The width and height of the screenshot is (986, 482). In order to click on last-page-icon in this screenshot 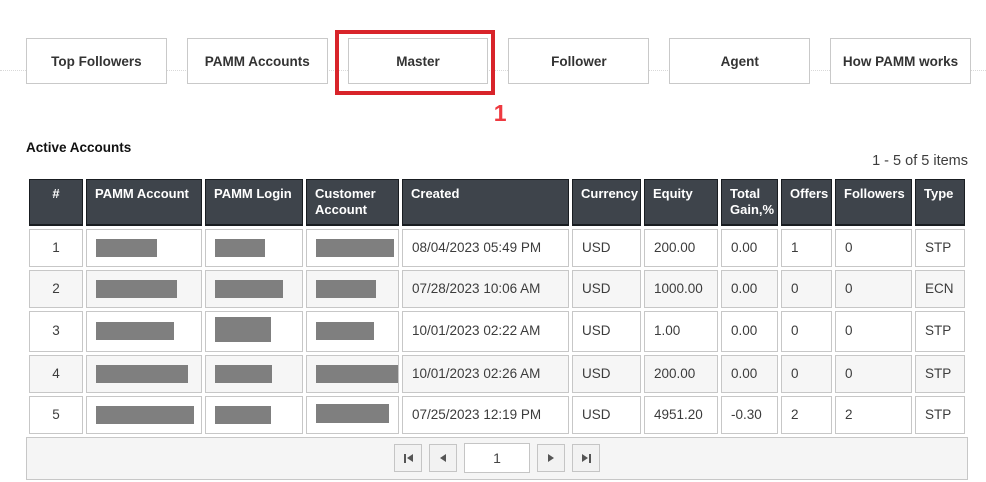, I will do `click(584, 458)`.